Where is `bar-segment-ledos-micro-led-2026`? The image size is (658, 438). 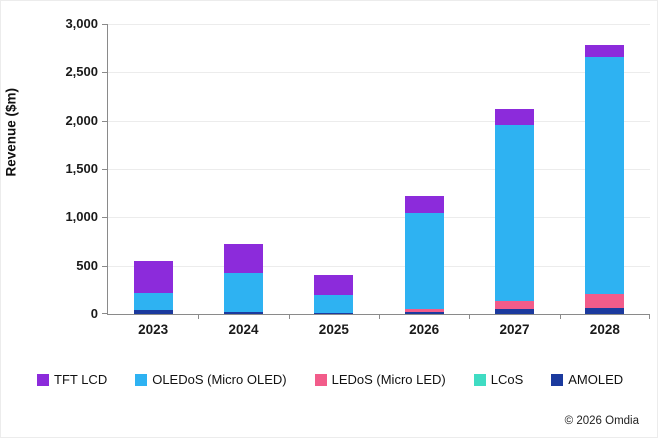 bar-segment-ledos-micro-led-2026 is located at coordinates (424, 310).